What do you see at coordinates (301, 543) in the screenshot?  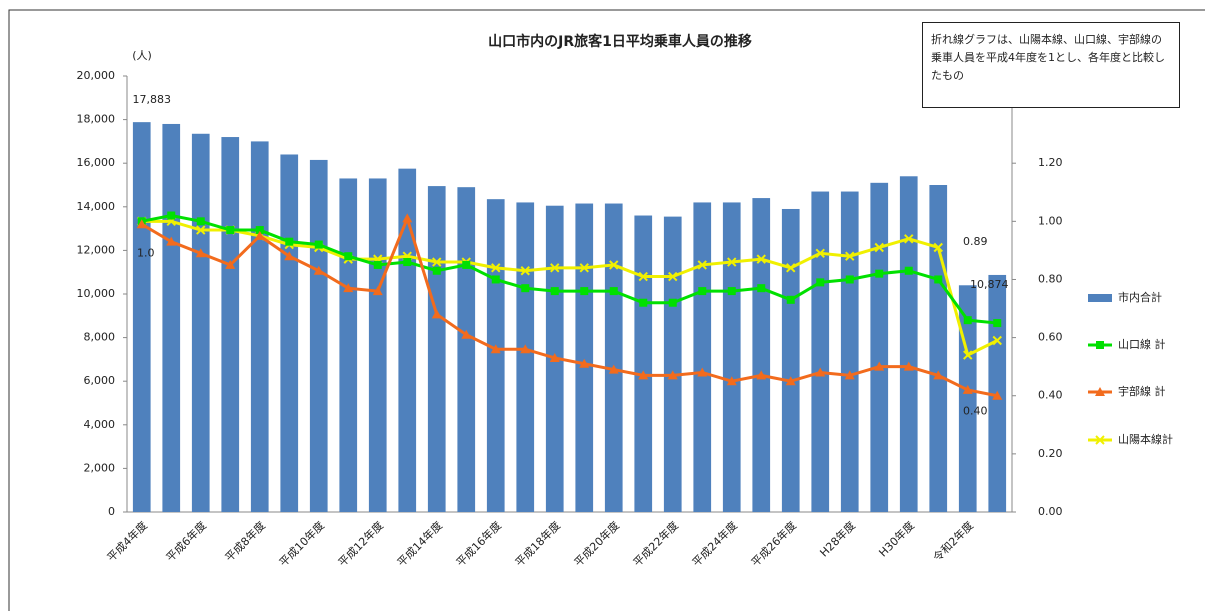 I see `x-tick-label: 平成10年度` at bounding box center [301, 543].